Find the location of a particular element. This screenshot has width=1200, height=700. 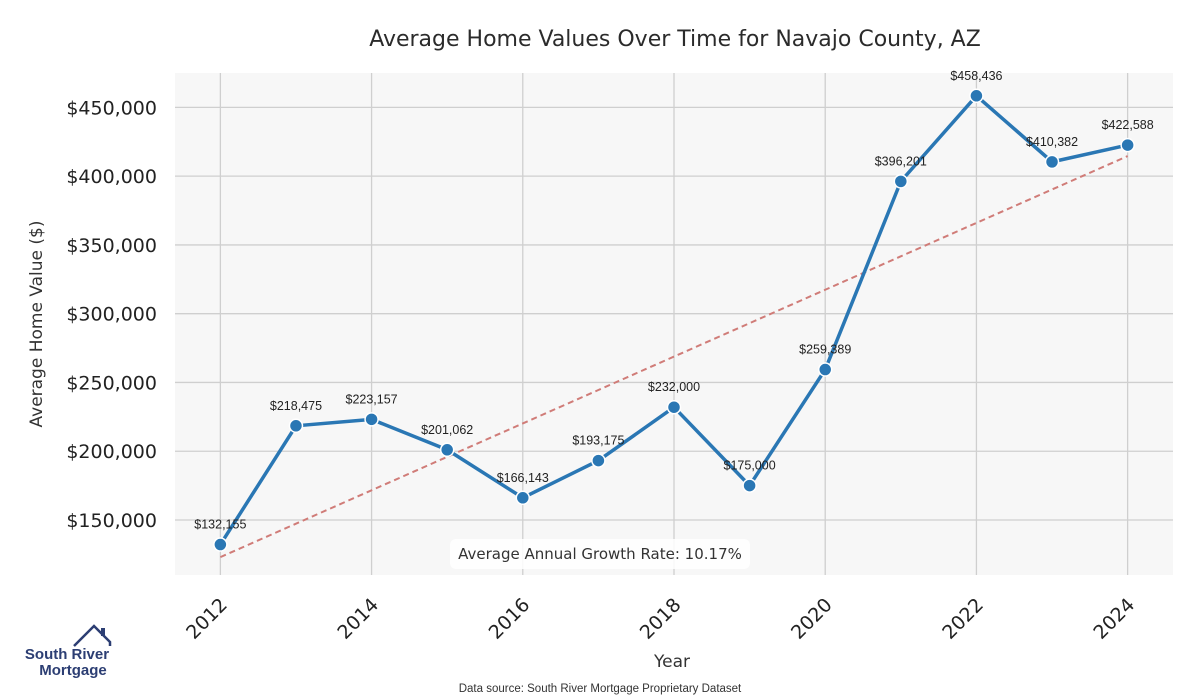

x-tick-label: 2018 is located at coordinates (661, 619).